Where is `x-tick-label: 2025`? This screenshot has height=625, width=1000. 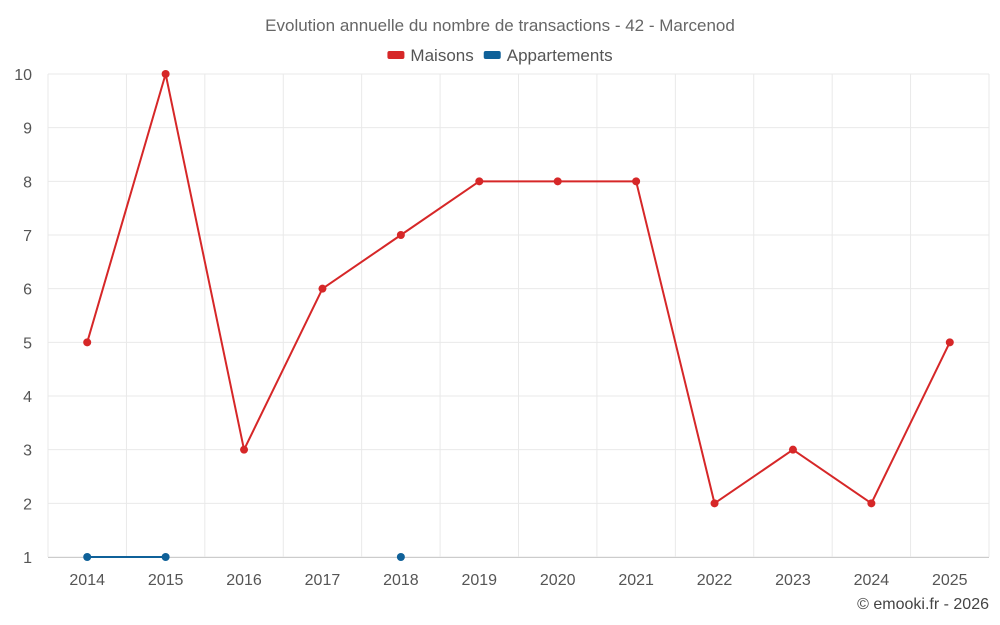 x-tick-label: 2025 is located at coordinates (950, 580).